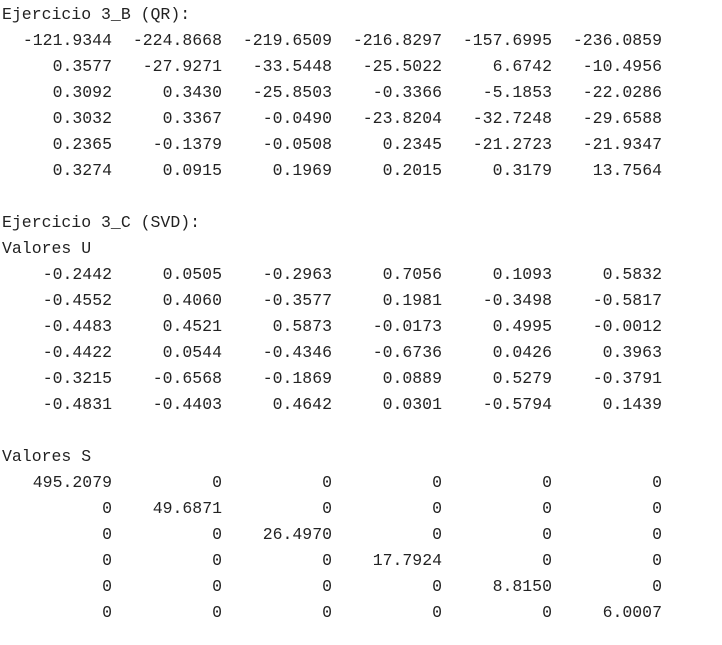 Image resolution: width=722 pixels, height=645 pixels. I want to click on matrix-cell: -0.4422, so click(77, 352).